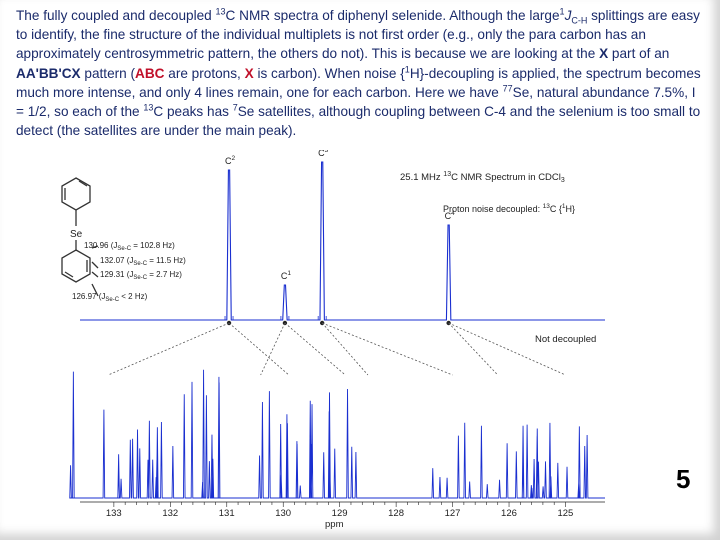 This screenshot has width=720, height=540. What do you see at coordinates (141, 275) in the screenshot?
I see `shift-entry: 129.31 (JSe-C = 2.7 Hz)` at bounding box center [141, 275].